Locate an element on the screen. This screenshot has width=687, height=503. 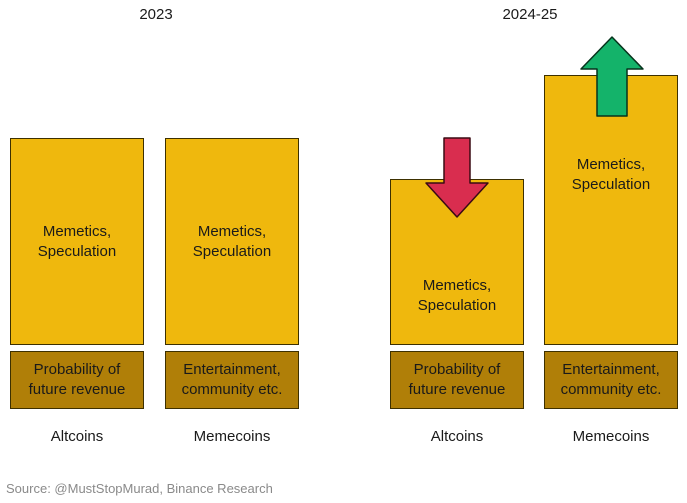
memecoins-2023-label: Memecoins is located at coordinates (232, 436).